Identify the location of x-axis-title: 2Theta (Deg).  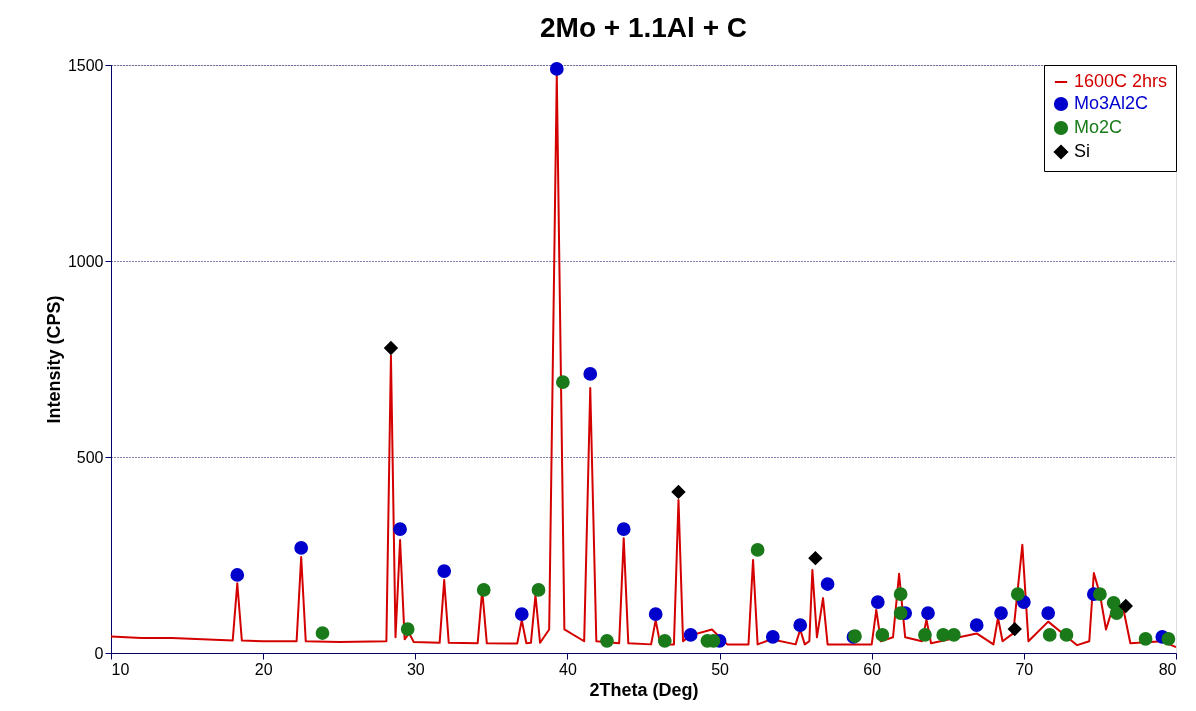
(644, 689).